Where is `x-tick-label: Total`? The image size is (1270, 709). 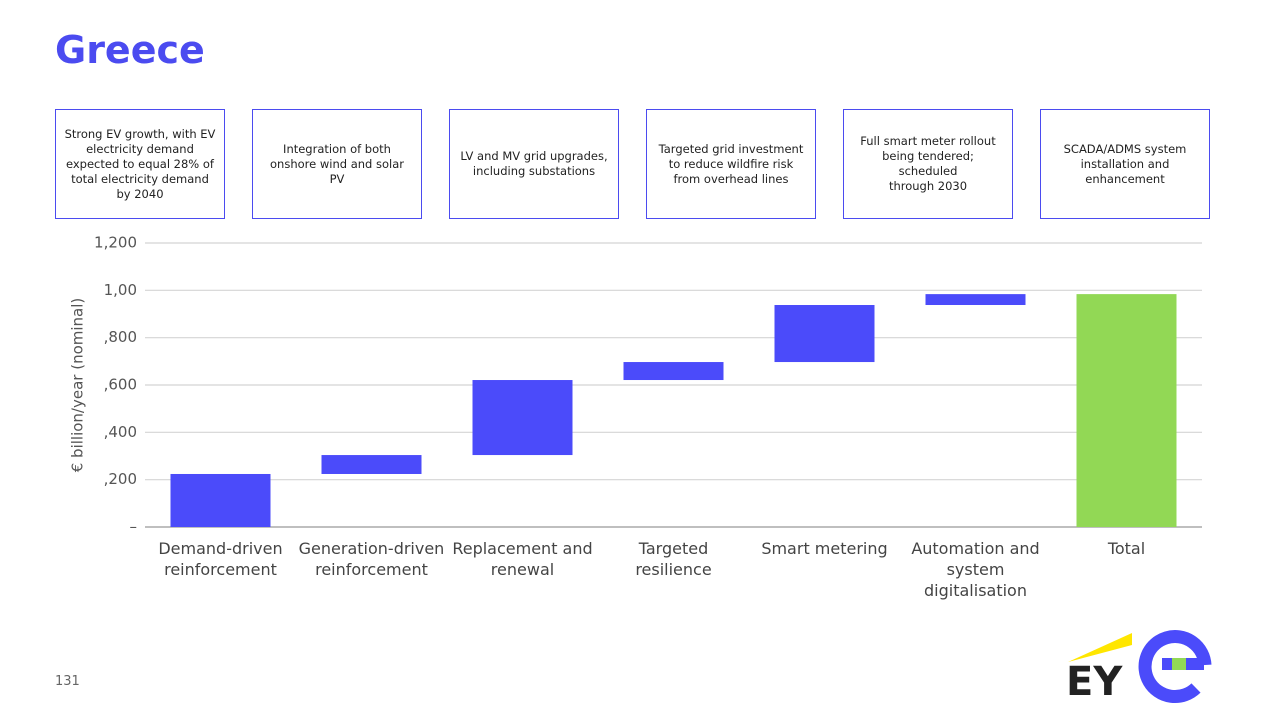 x-tick-label: Total is located at coordinates (1126, 548).